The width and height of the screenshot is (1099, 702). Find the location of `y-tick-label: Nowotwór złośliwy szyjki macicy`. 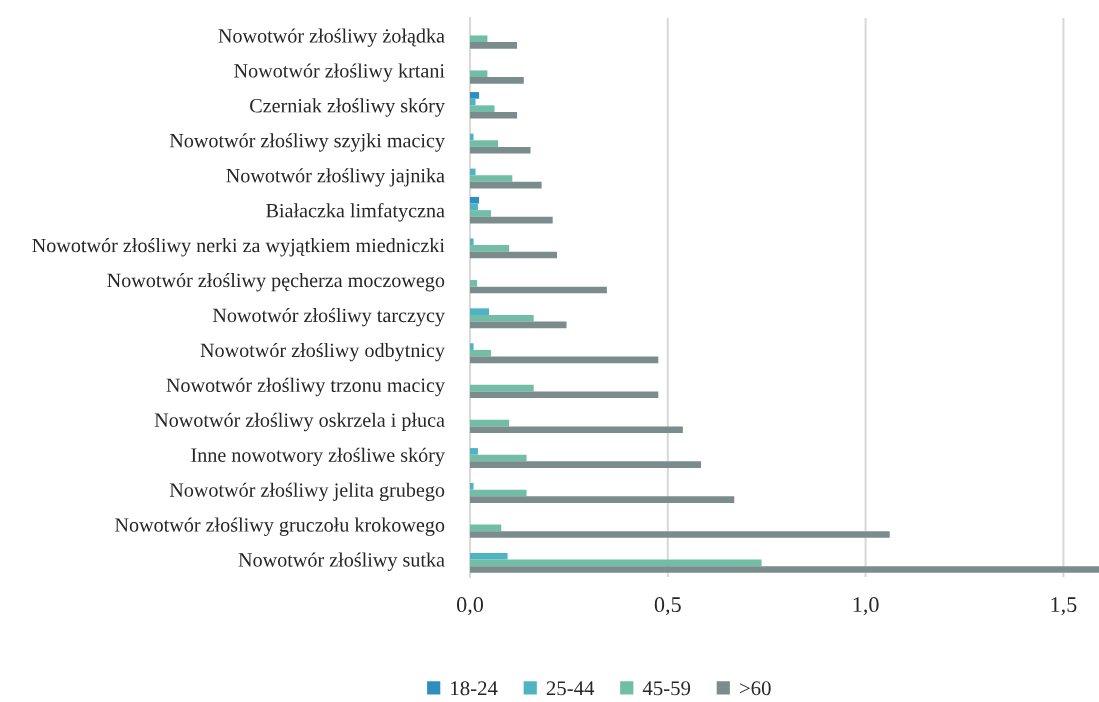

y-tick-label: Nowotwór złośliwy szyjki macicy is located at coordinates (307, 142).